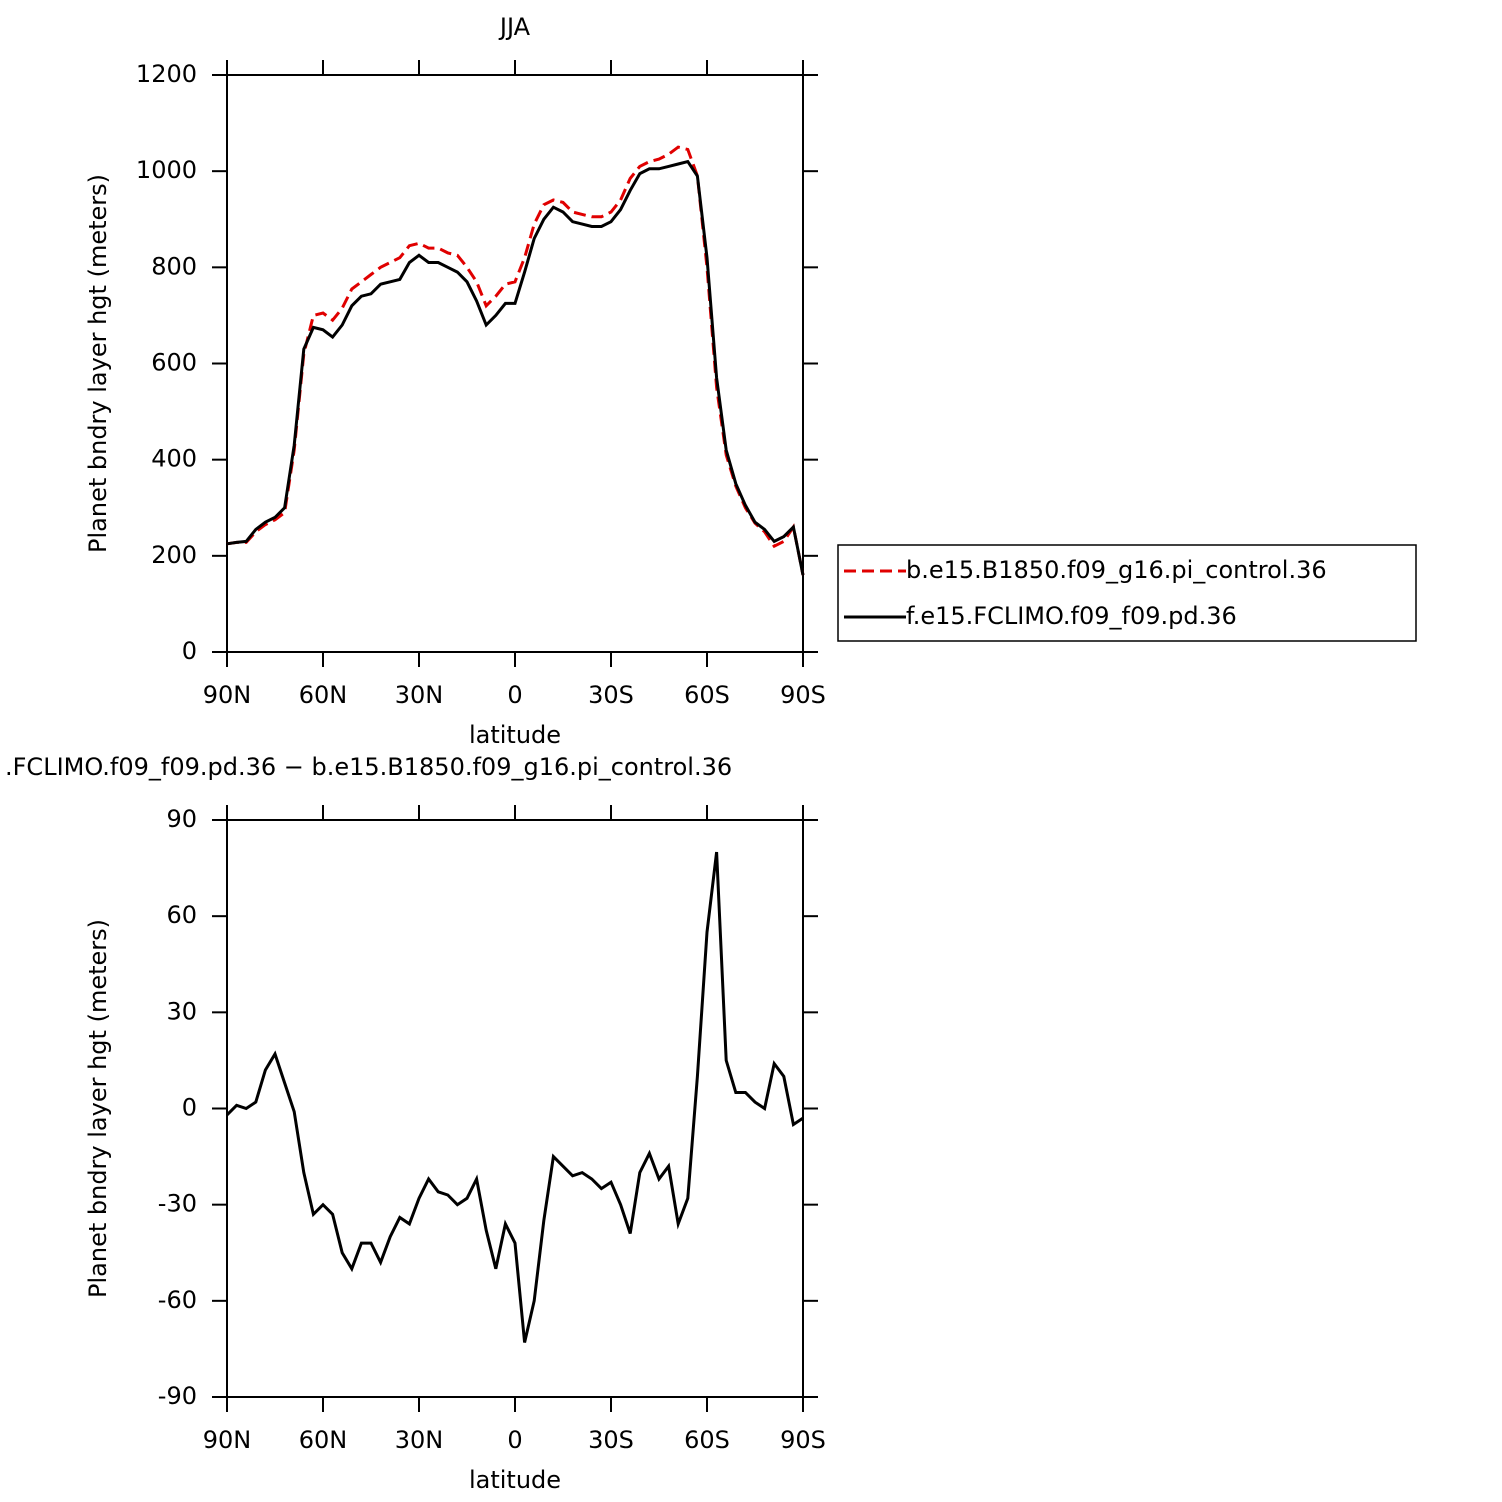 This screenshot has height=1502, width=1502. Describe the element at coordinates (181, 819) in the screenshot. I see `y-tick-label: 90` at that location.